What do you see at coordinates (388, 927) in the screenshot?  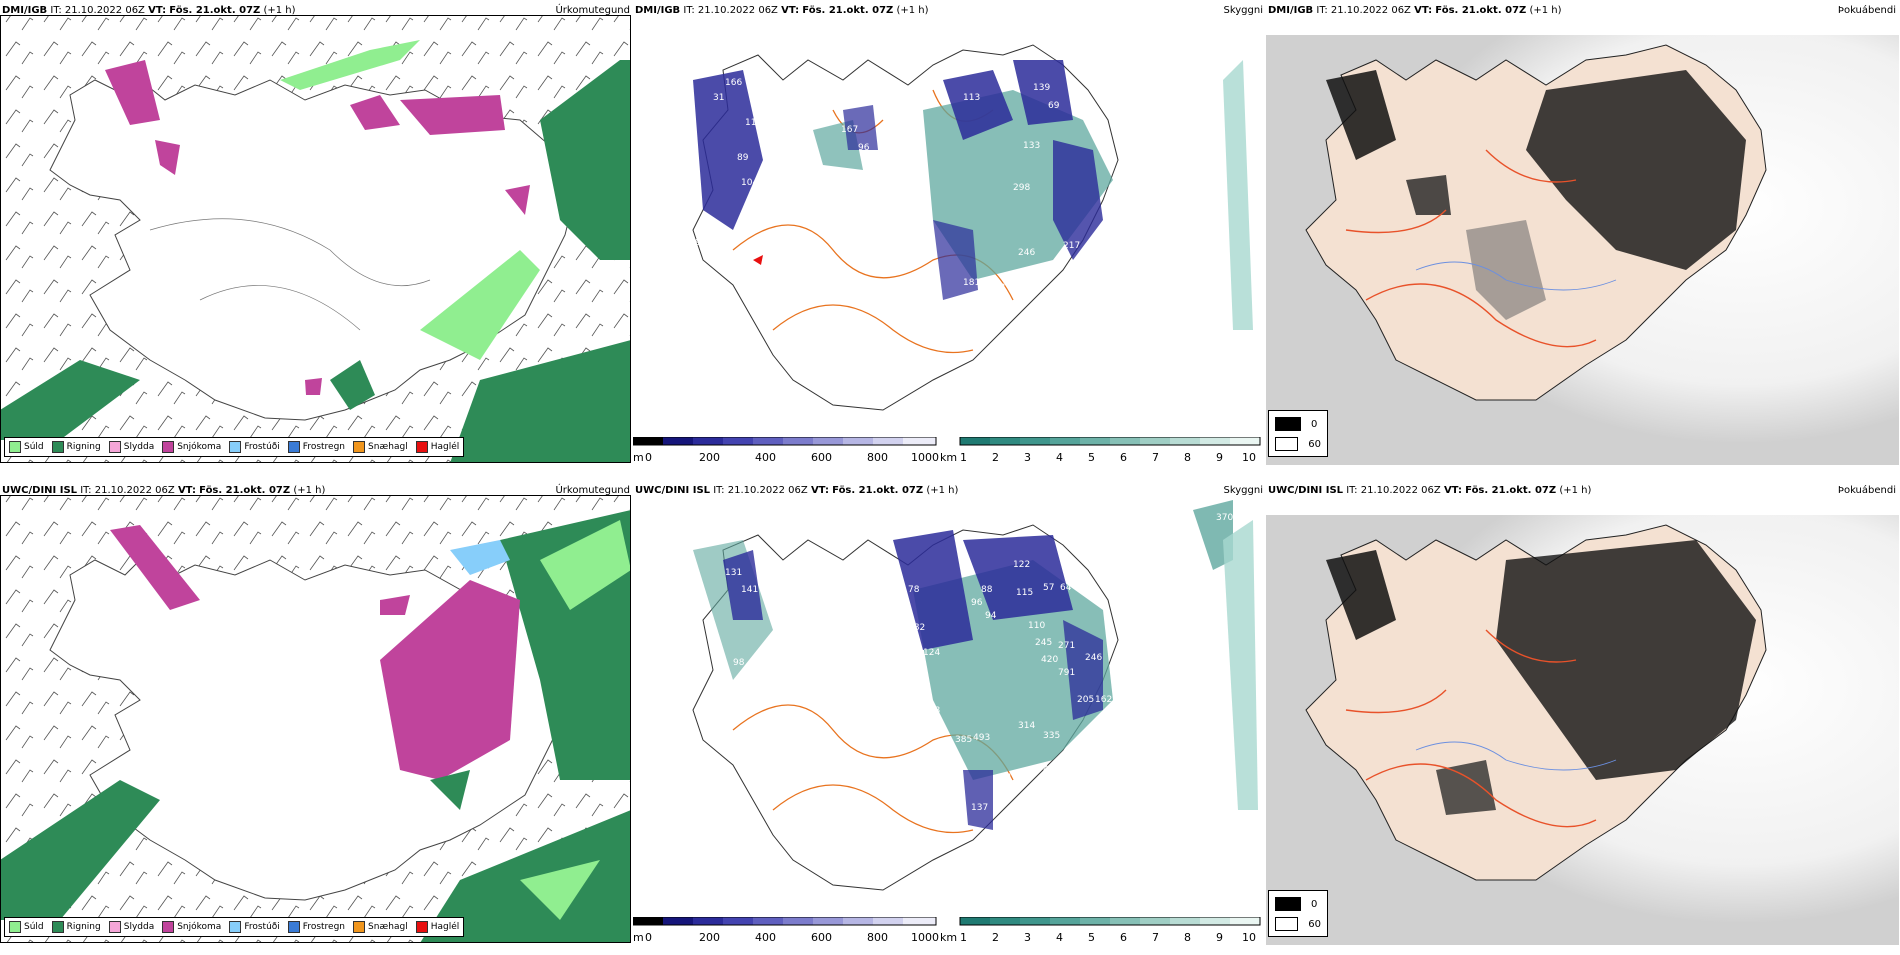 I see `legend-label: Snæhagl` at bounding box center [388, 927].